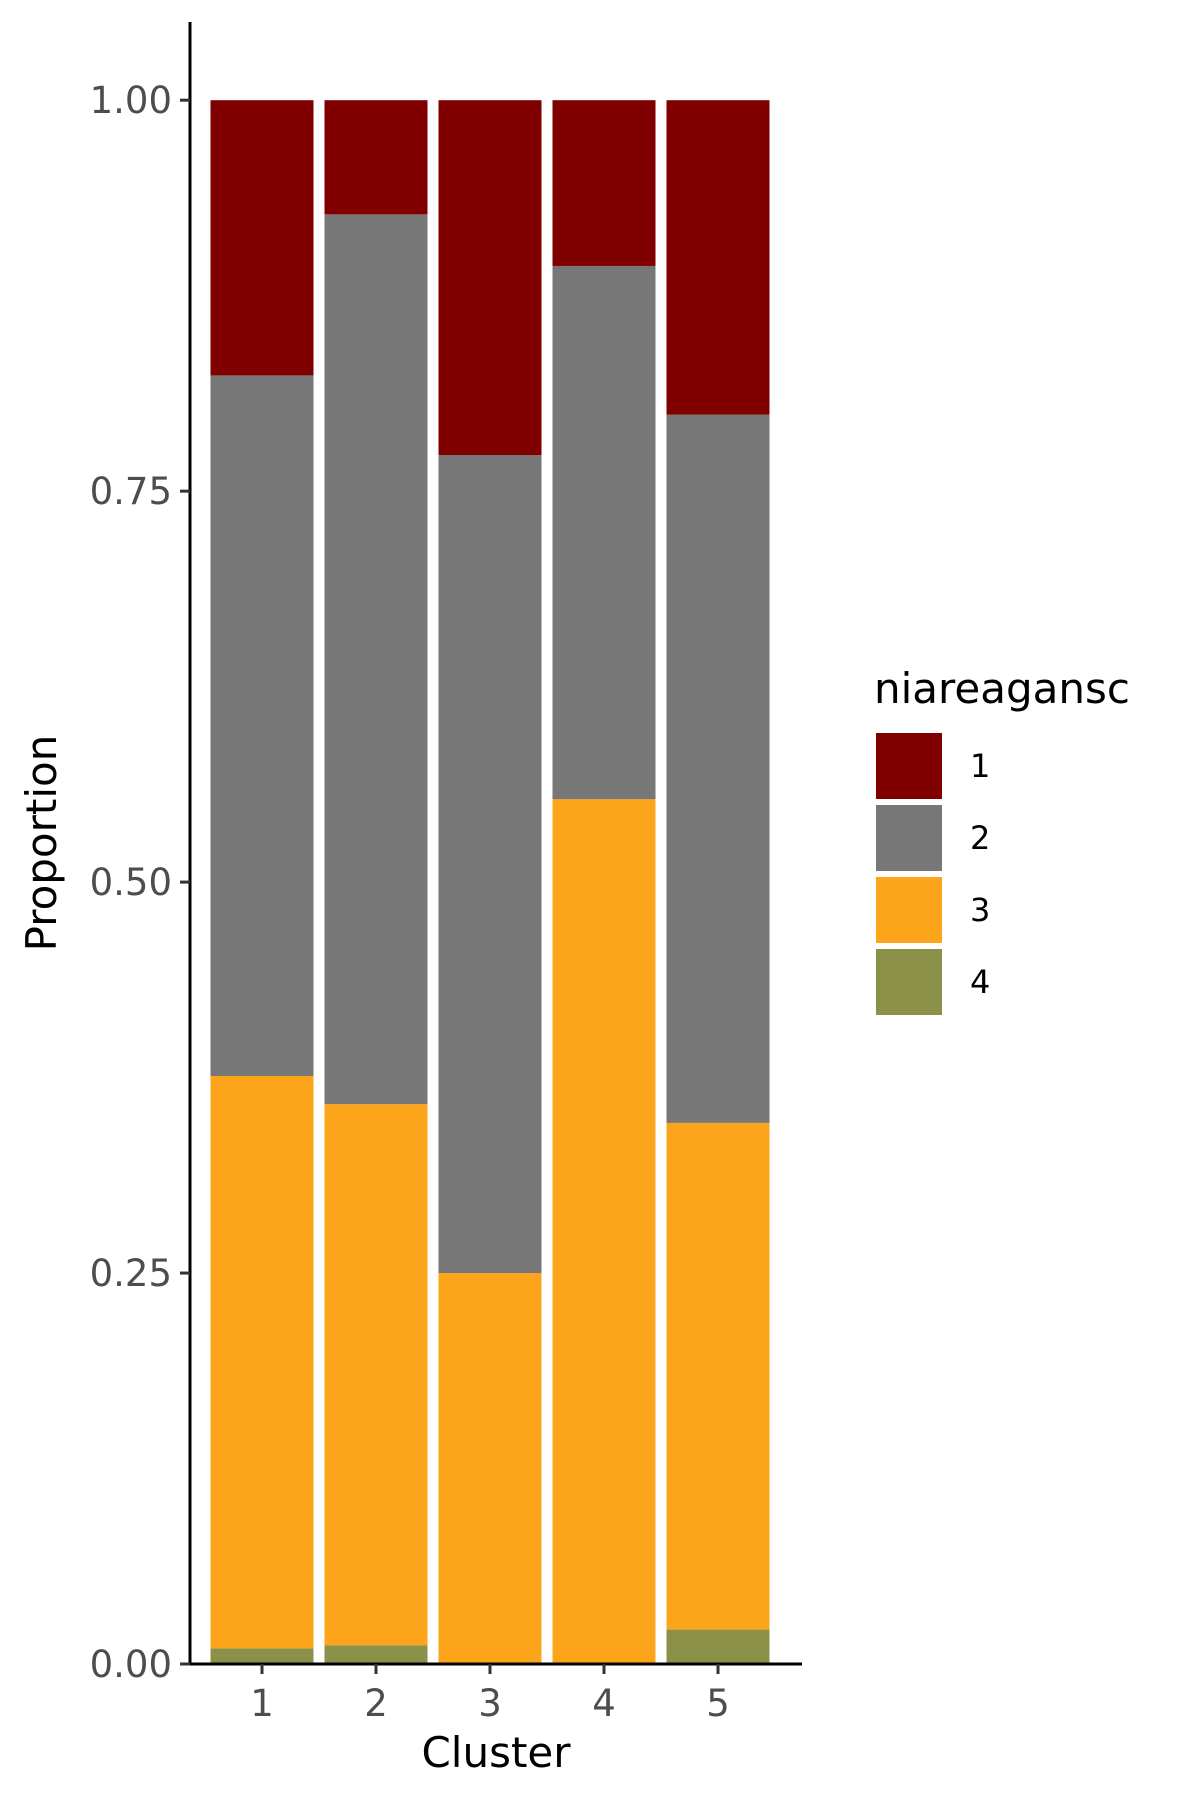 Image resolution: width=1200 pixels, height=1804 pixels. I want to click on y-tick-label: 0.50, so click(131, 882).